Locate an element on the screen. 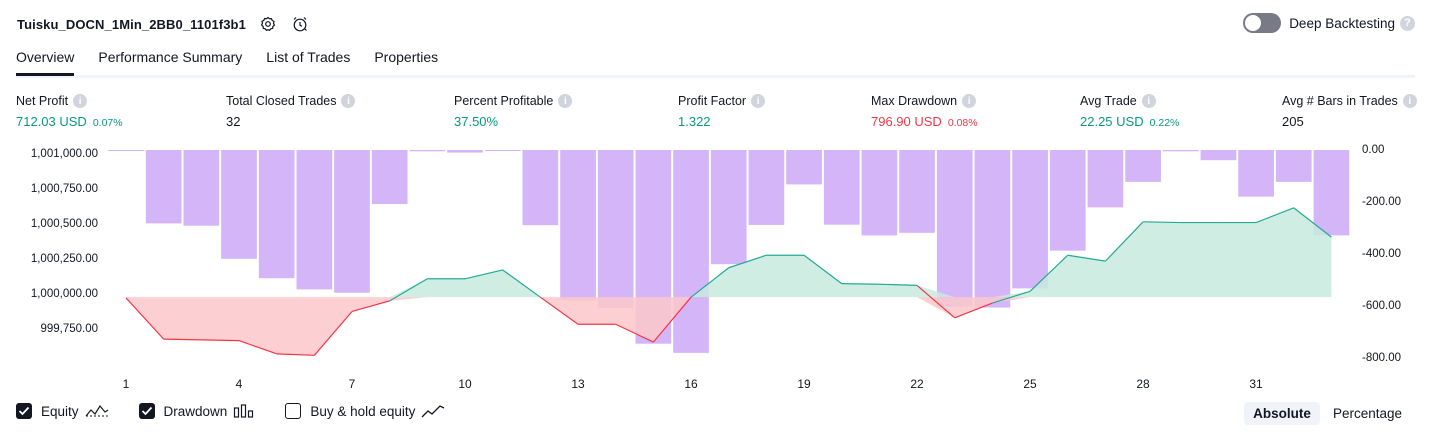  left-axis-tick: 1,000,750.00 is located at coordinates (64, 189).